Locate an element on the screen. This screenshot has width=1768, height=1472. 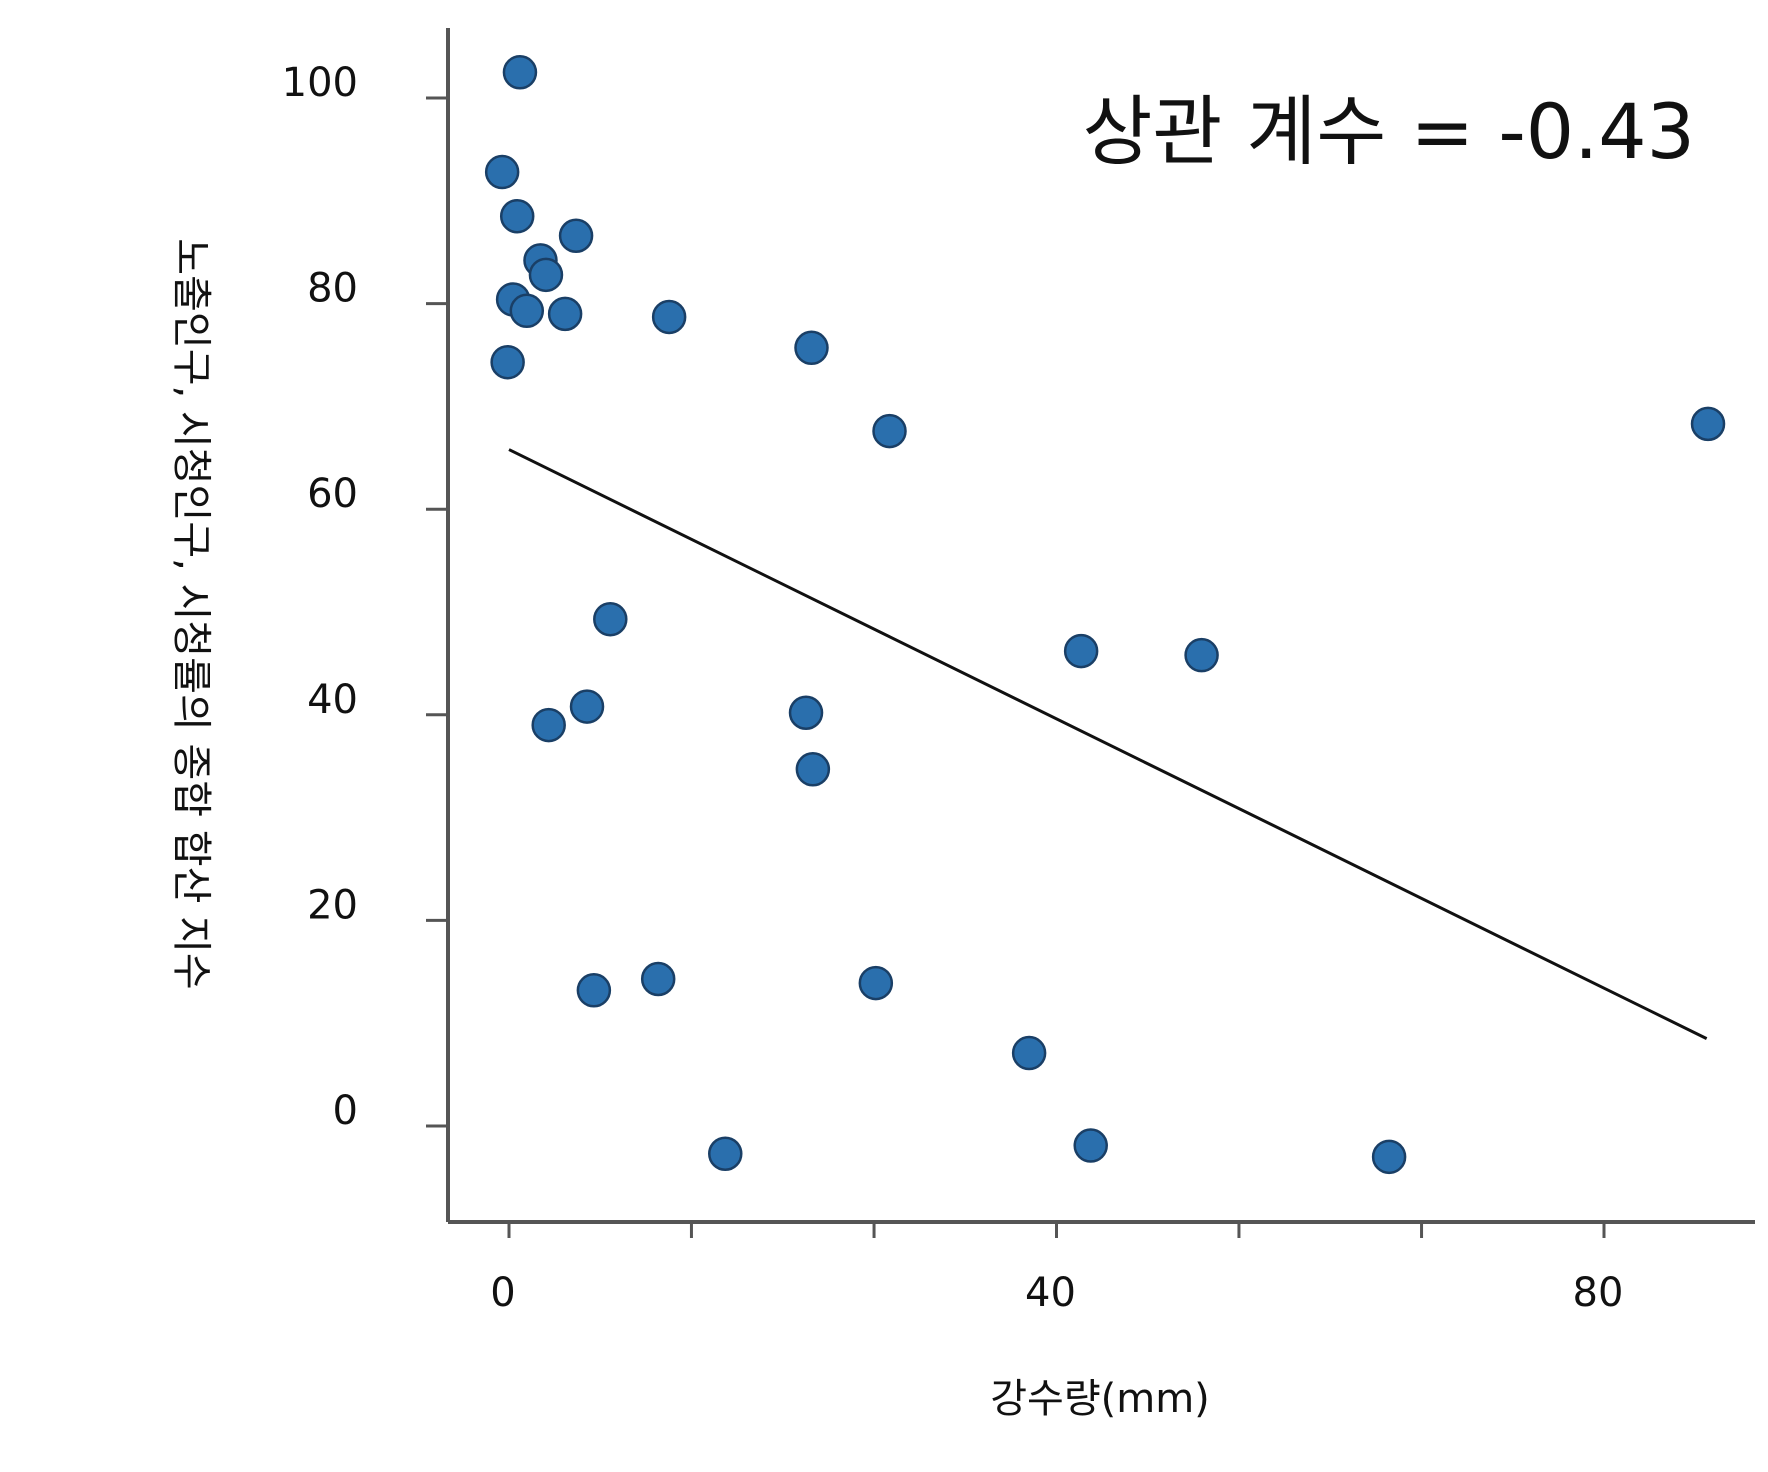
x-tick-label: 80 is located at coordinates (1598, 1293).